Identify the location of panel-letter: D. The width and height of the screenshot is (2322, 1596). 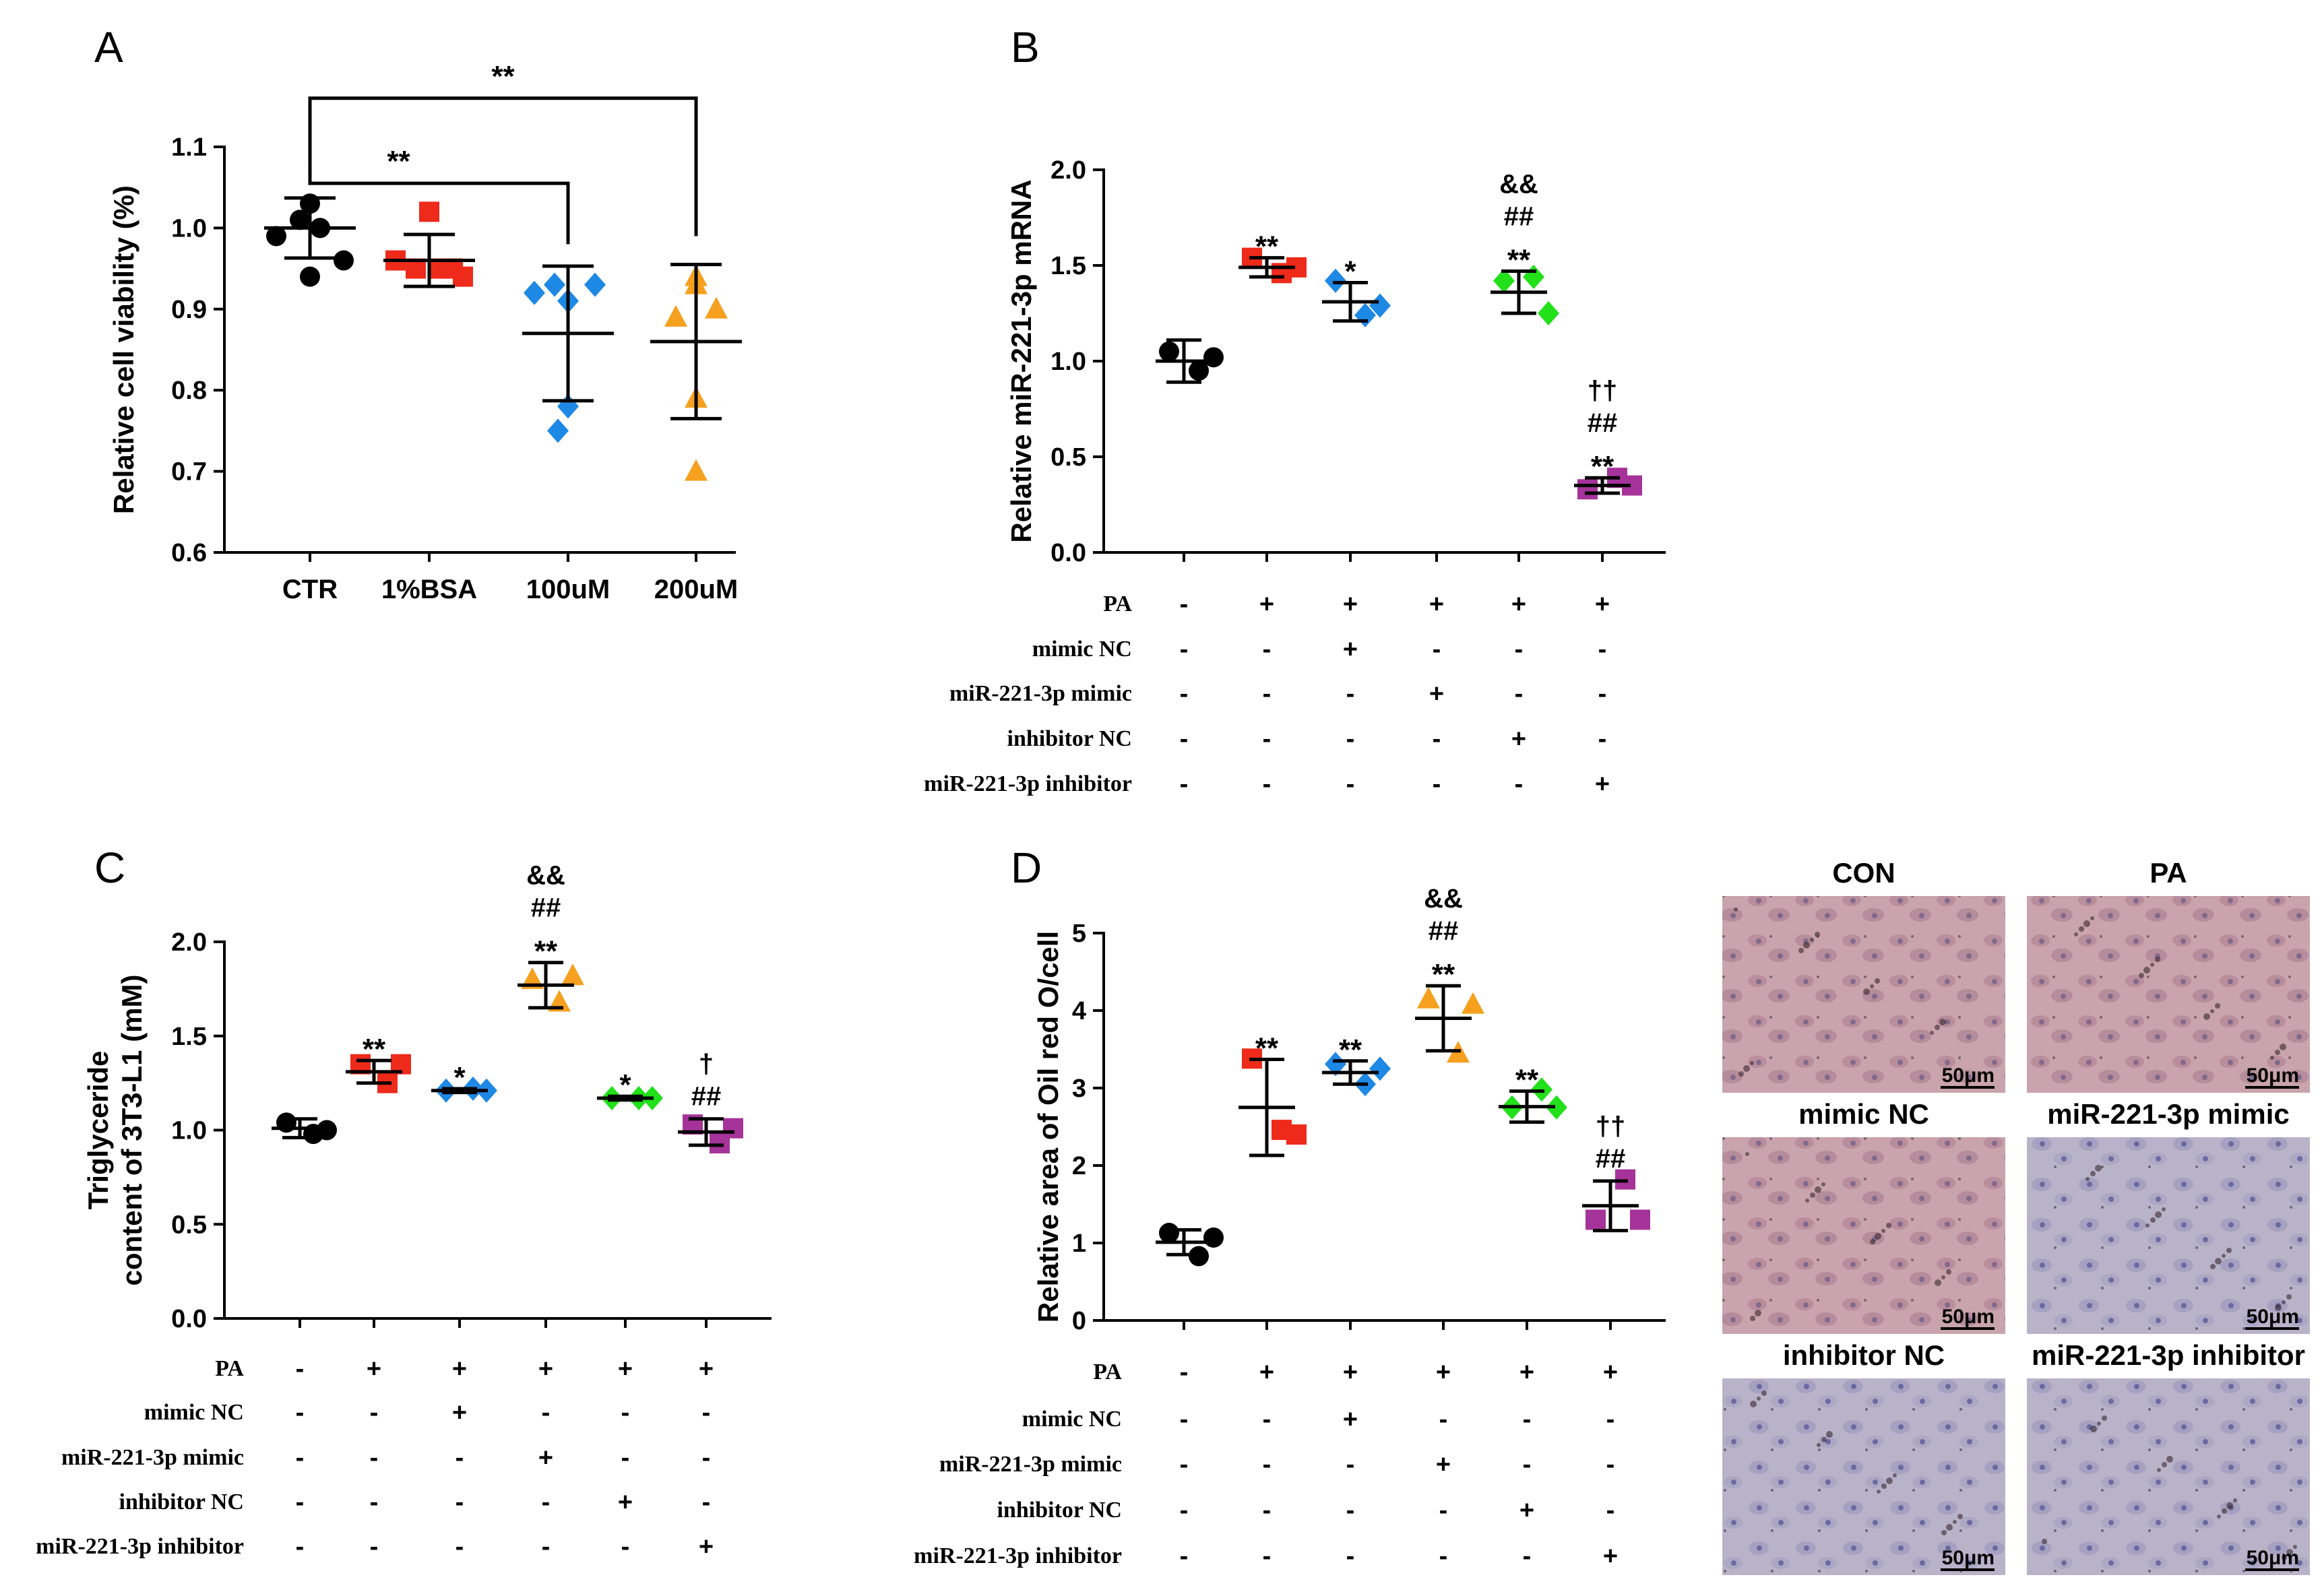
(1027, 867).